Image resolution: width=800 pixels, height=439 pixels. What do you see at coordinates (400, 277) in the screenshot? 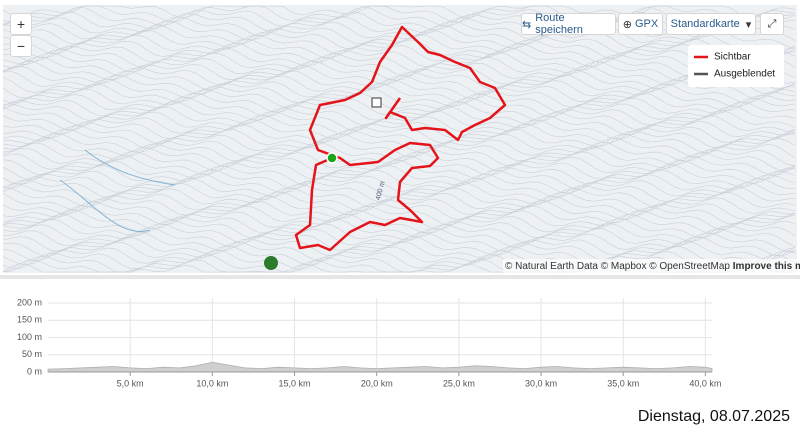
I see `divider` at bounding box center [400, 277].